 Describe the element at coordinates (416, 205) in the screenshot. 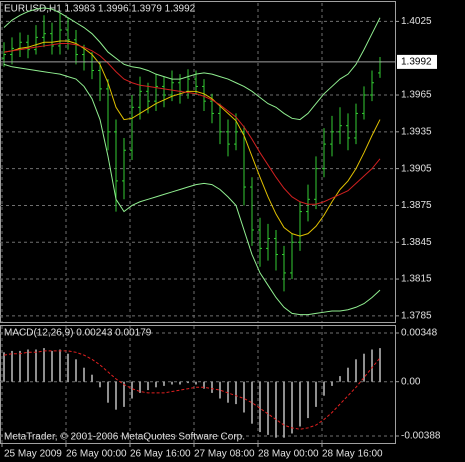

I see `y-tick-label: 1.3875` at that location.